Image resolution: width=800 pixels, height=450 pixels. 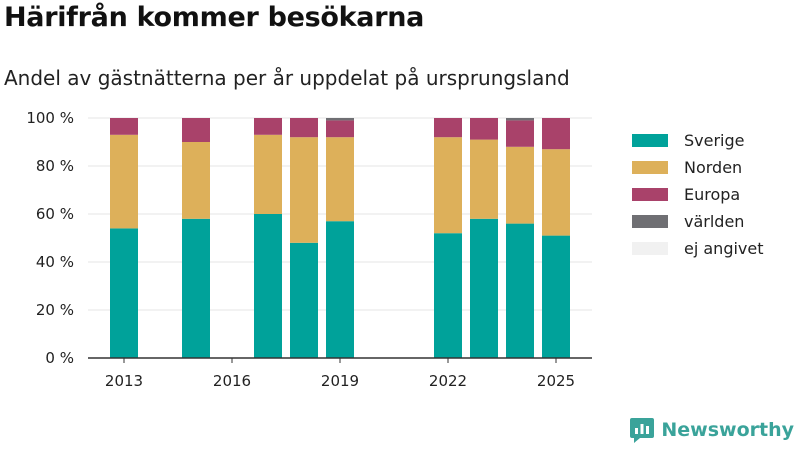 I want to click on y-tick-label: 0 %, so click(x=59, y=358).